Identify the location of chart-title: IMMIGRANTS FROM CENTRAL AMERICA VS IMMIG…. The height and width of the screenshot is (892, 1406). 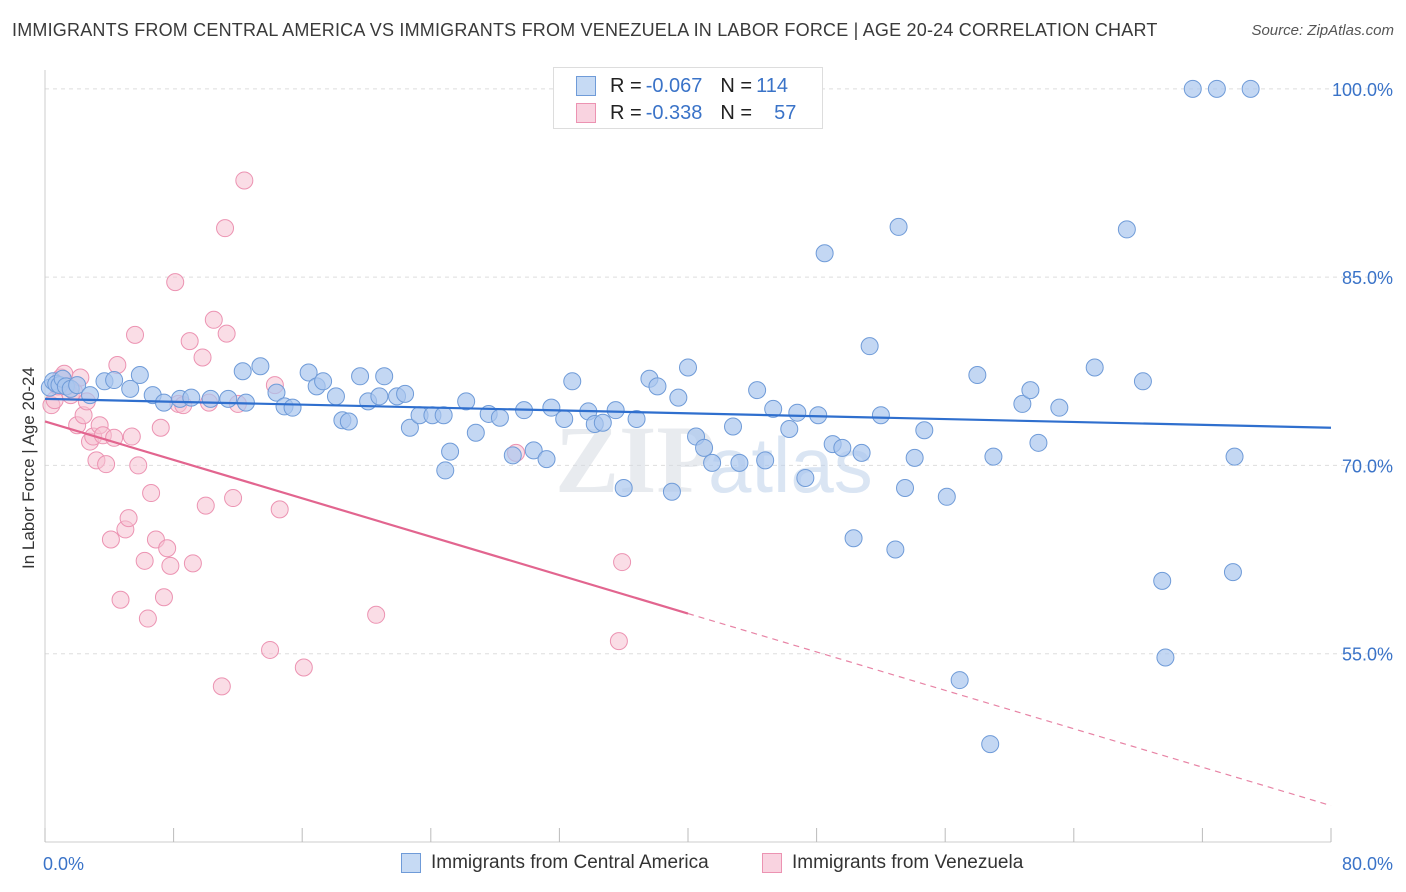
(585, 30).